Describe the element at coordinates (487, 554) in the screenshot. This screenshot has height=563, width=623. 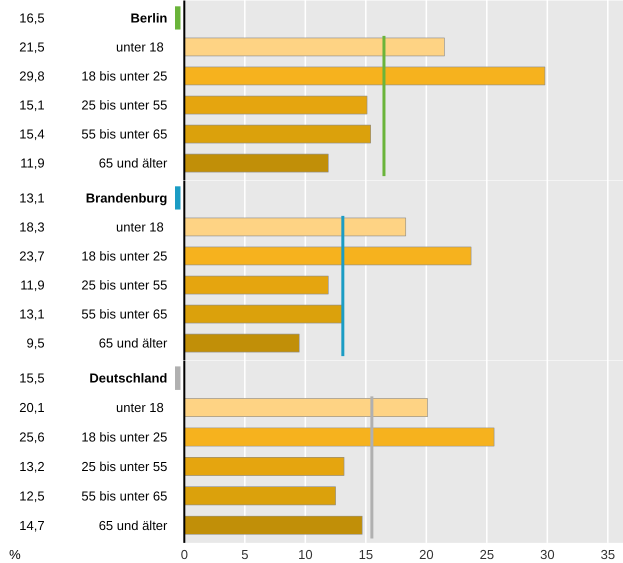
I see `x-tick-label: 25` at that location.